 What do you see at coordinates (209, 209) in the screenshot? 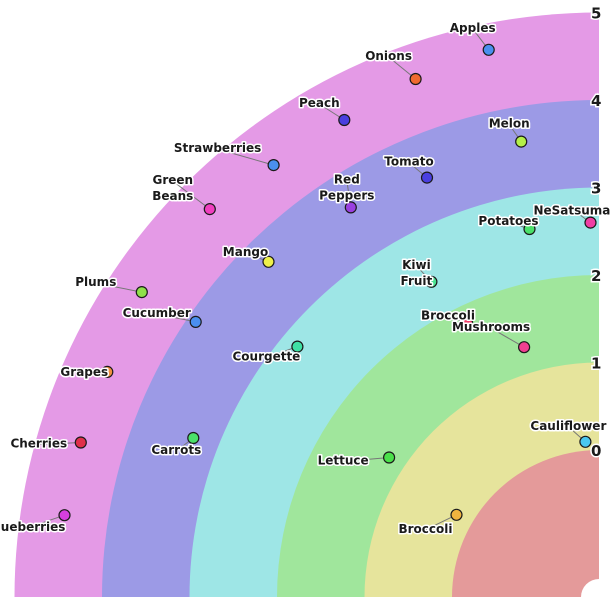
I see `point-green-beans` at bounding box center [209, 209].